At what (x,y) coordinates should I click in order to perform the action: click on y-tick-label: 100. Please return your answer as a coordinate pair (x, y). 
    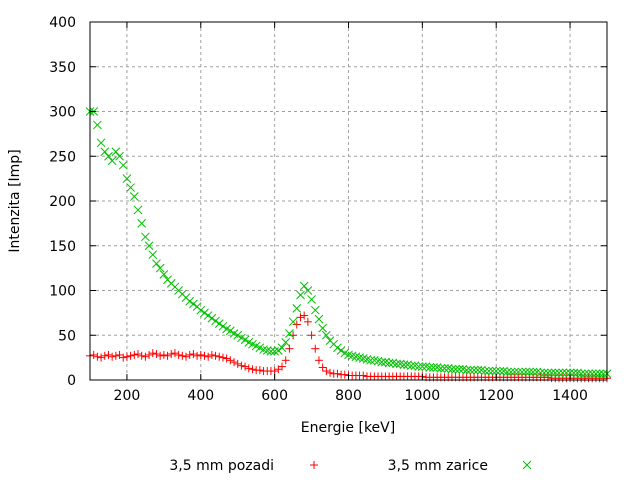
    Looking at the image, I should click on (62, 292).